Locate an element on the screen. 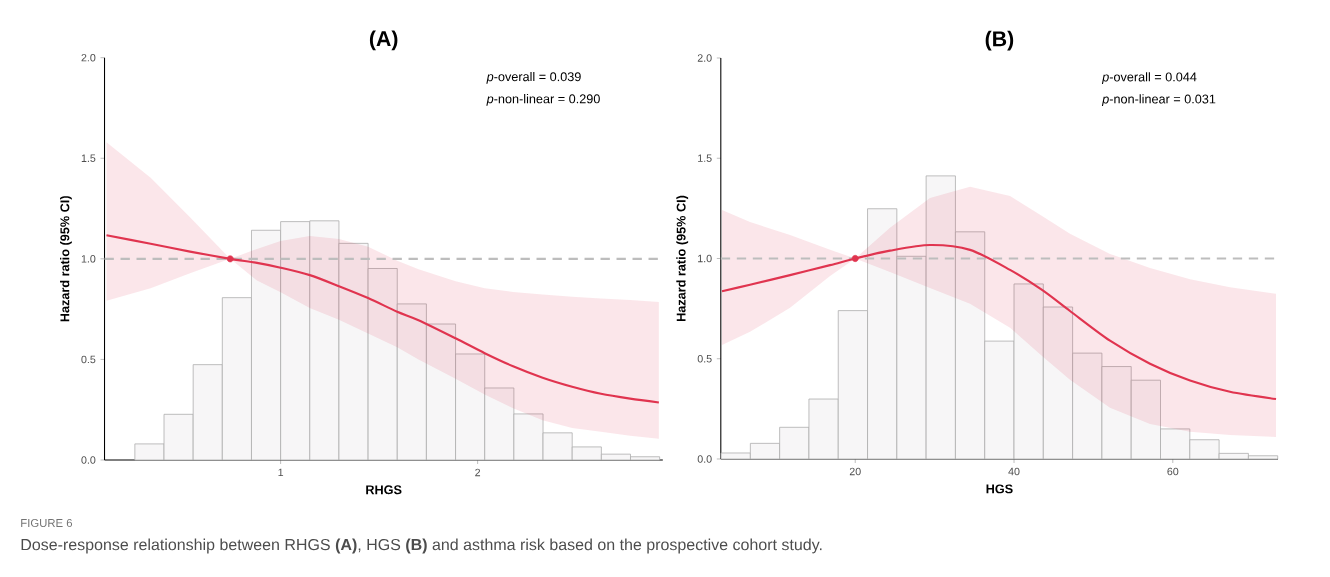 The width and height of the screenshot is (1330, 577). caption: FIGURE 6 is located at coordinates (47, 522).